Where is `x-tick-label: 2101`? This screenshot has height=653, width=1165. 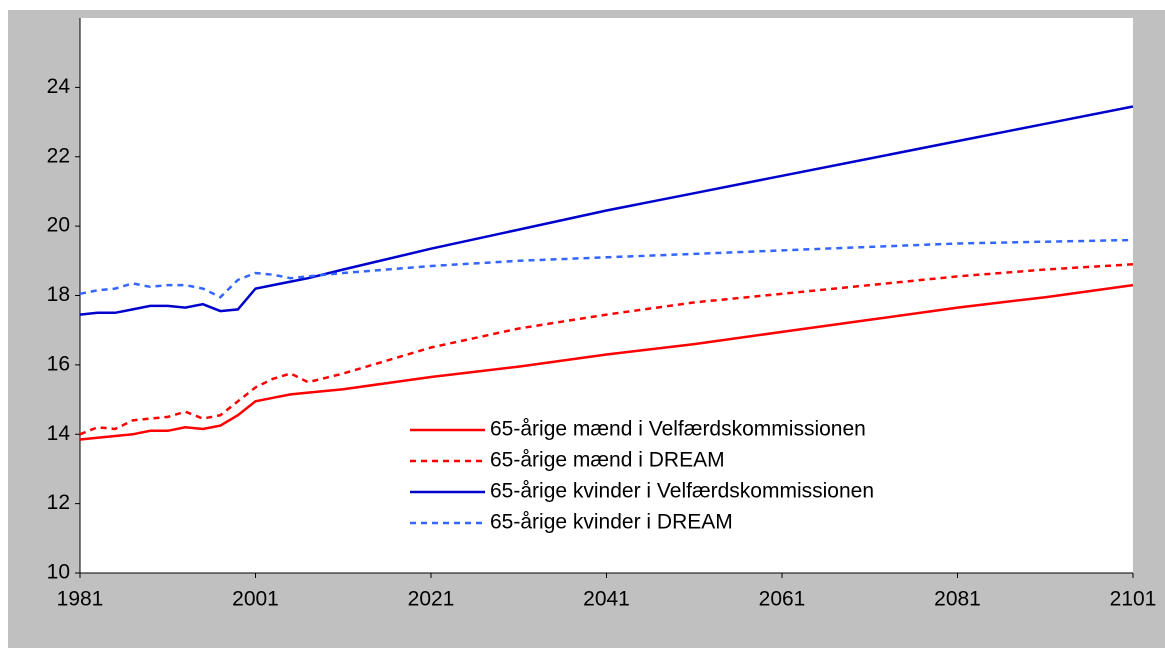
x-tick-label: 2101 is located at coordinates (1133, 599).